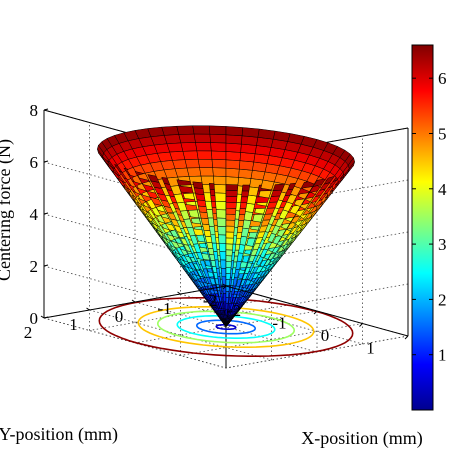 This screenshot has width=474, height=474. I want to click on colorbar-tick-label-0: 1, so click(442, 355).